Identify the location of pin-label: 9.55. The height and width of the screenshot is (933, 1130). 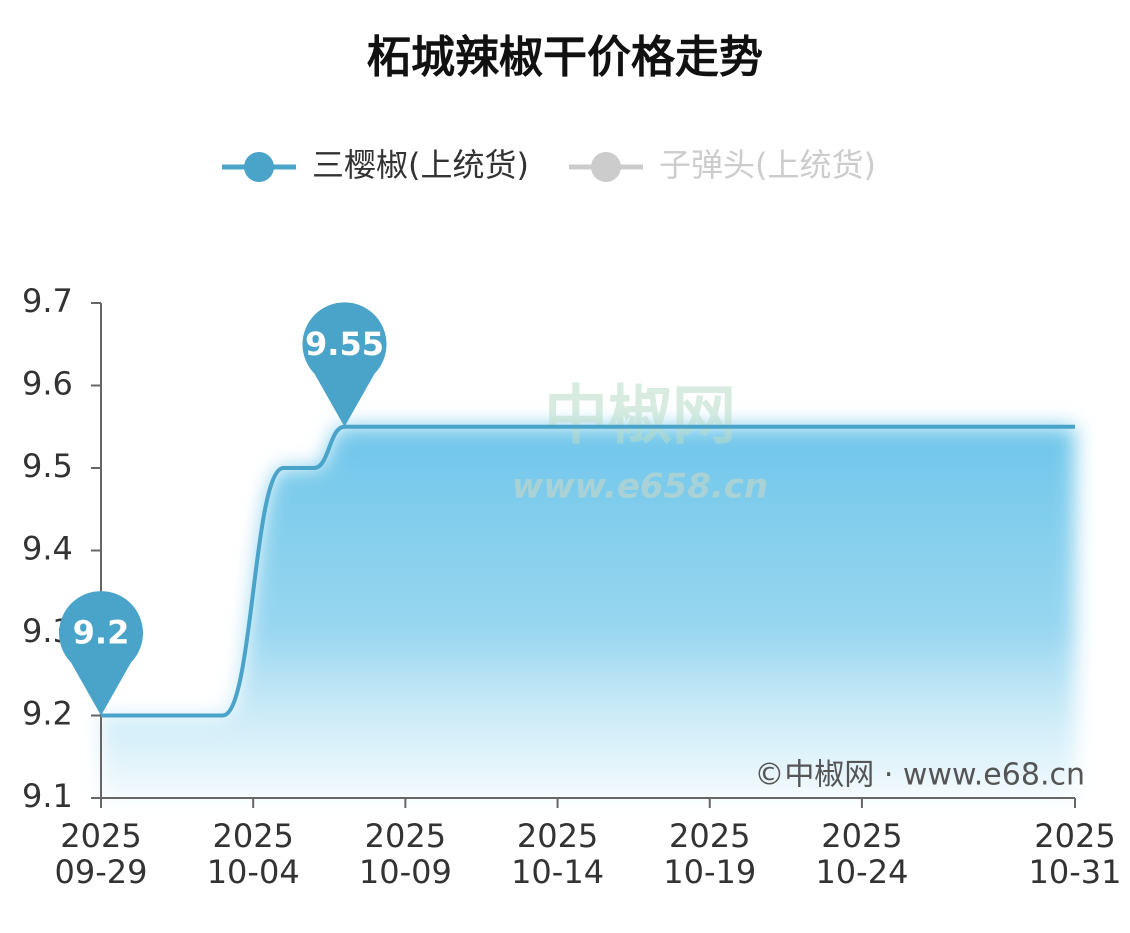
(344, 344).